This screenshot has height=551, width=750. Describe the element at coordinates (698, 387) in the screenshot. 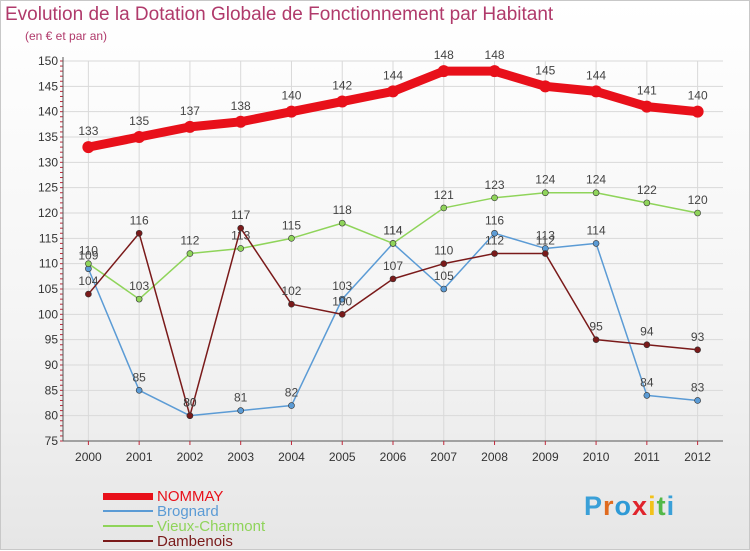

I see `data-label-brognard-2012: 83` at that location.